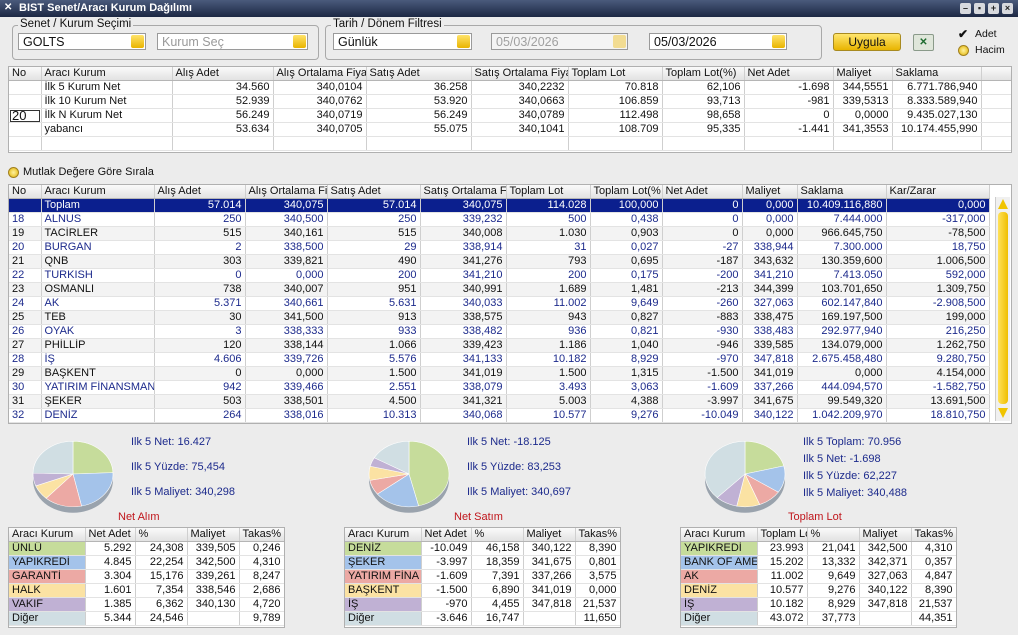 This screenshot has height=635, width=1018. What do you see at coordinates (933, 590) in the screenshot?
I see `table-cell: 8,390` at bounding box center [933, 590].